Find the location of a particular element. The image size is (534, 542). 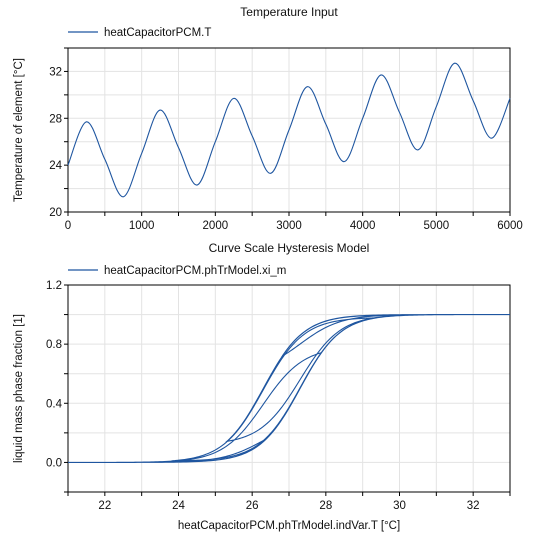

y-axis-label: liquid mass phase fraction [1] is located at coordinates (19, 388).